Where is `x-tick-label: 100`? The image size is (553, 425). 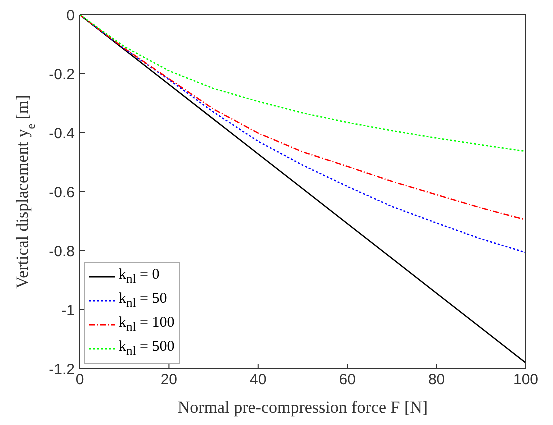 x-tick-label: 100 is located at coordinates (526, 380).